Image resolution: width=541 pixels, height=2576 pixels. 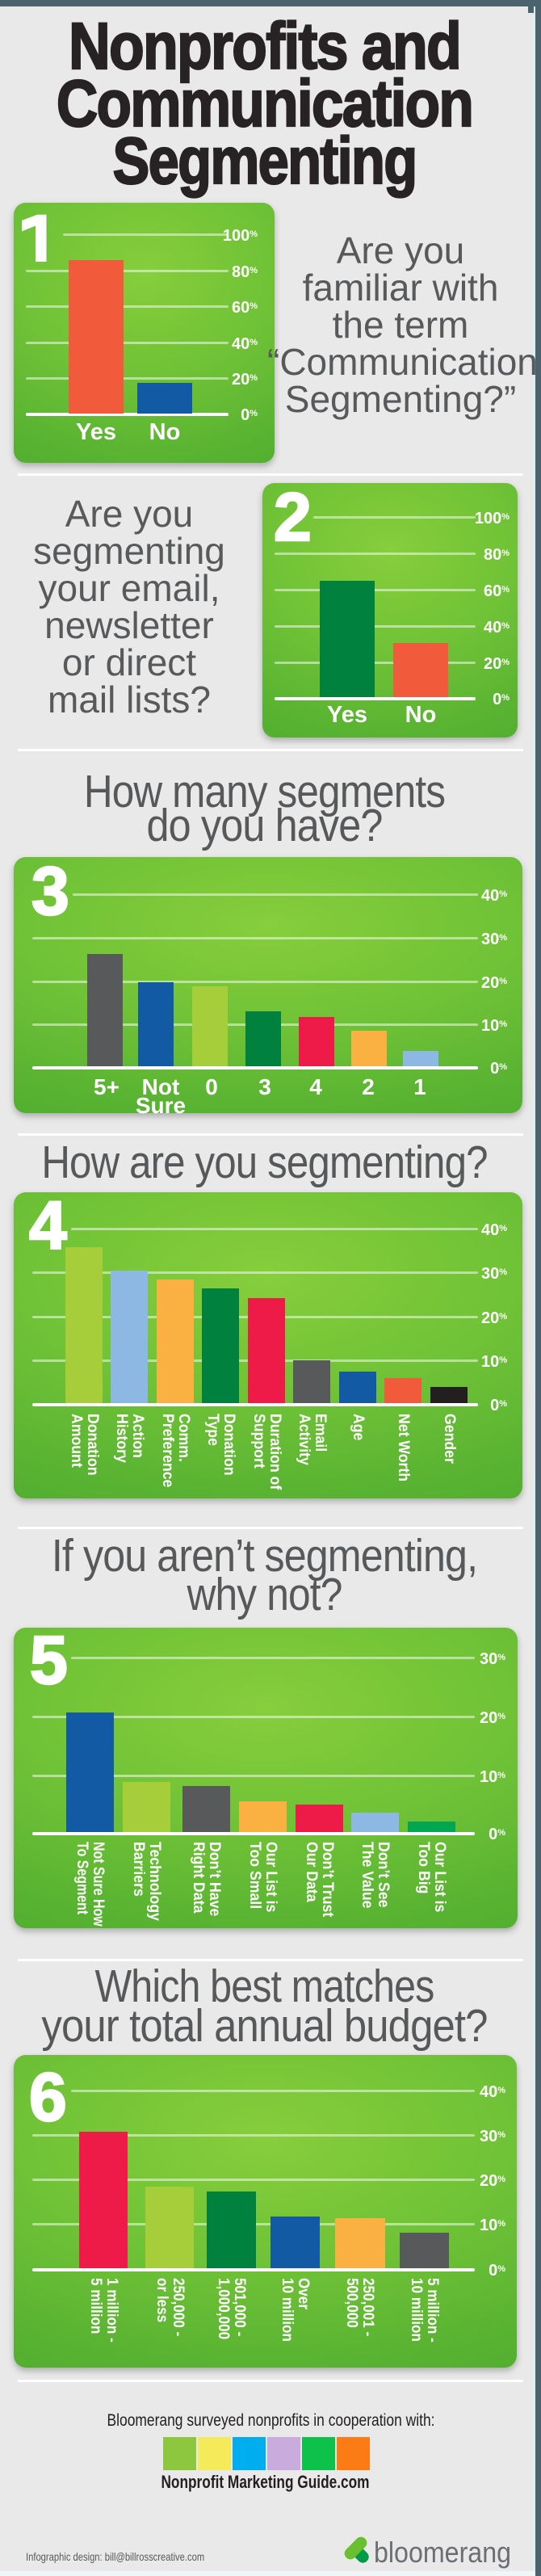 What do you see at coordinates (442, 2552) in the screenshot?
I see `svg-text: bloomerang` at bounding box center [442, 2552].